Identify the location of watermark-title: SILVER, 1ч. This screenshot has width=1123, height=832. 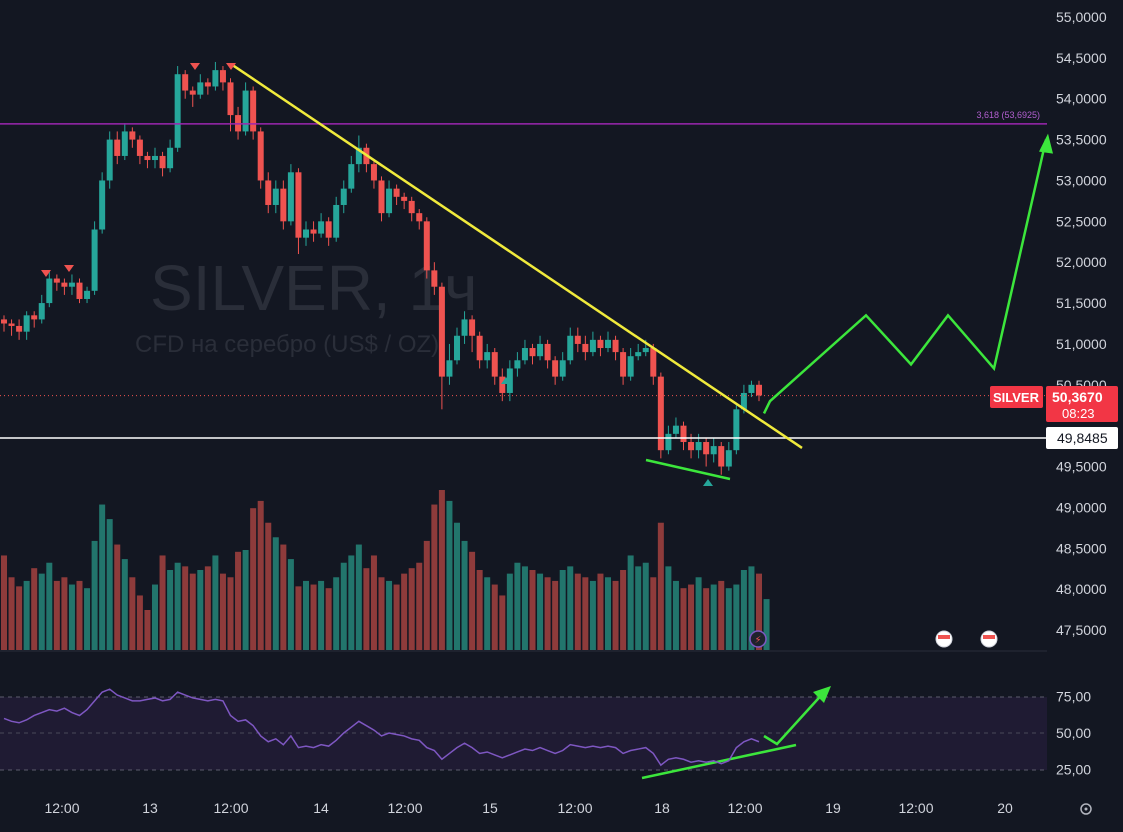
(313, 288).